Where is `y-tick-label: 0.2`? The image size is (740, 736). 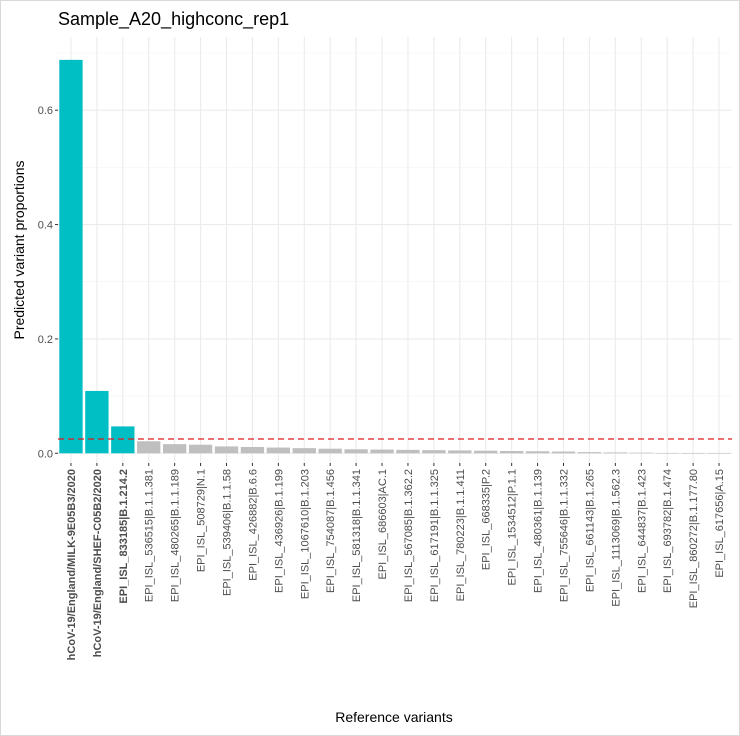
y-tick-label: 0.2 is located at coordinates (45, 340).